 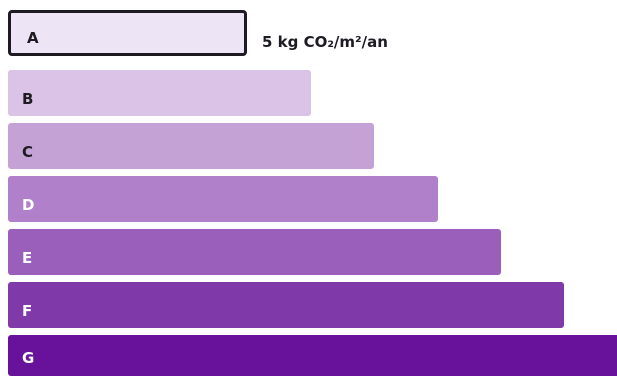 I want to click on bar-label-e: E, so click(x=27, y=258).